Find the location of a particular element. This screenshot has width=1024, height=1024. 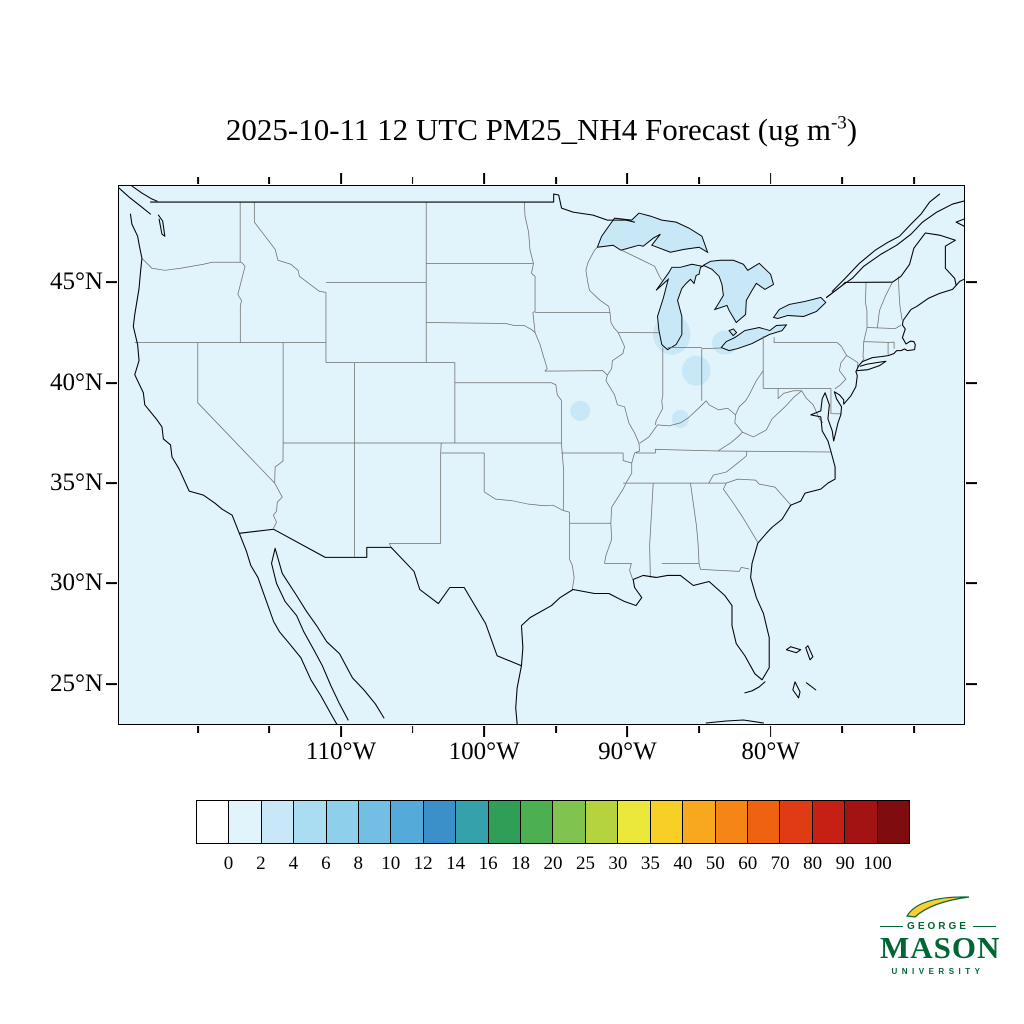

lake-erie is located at coordinates (753, 338).